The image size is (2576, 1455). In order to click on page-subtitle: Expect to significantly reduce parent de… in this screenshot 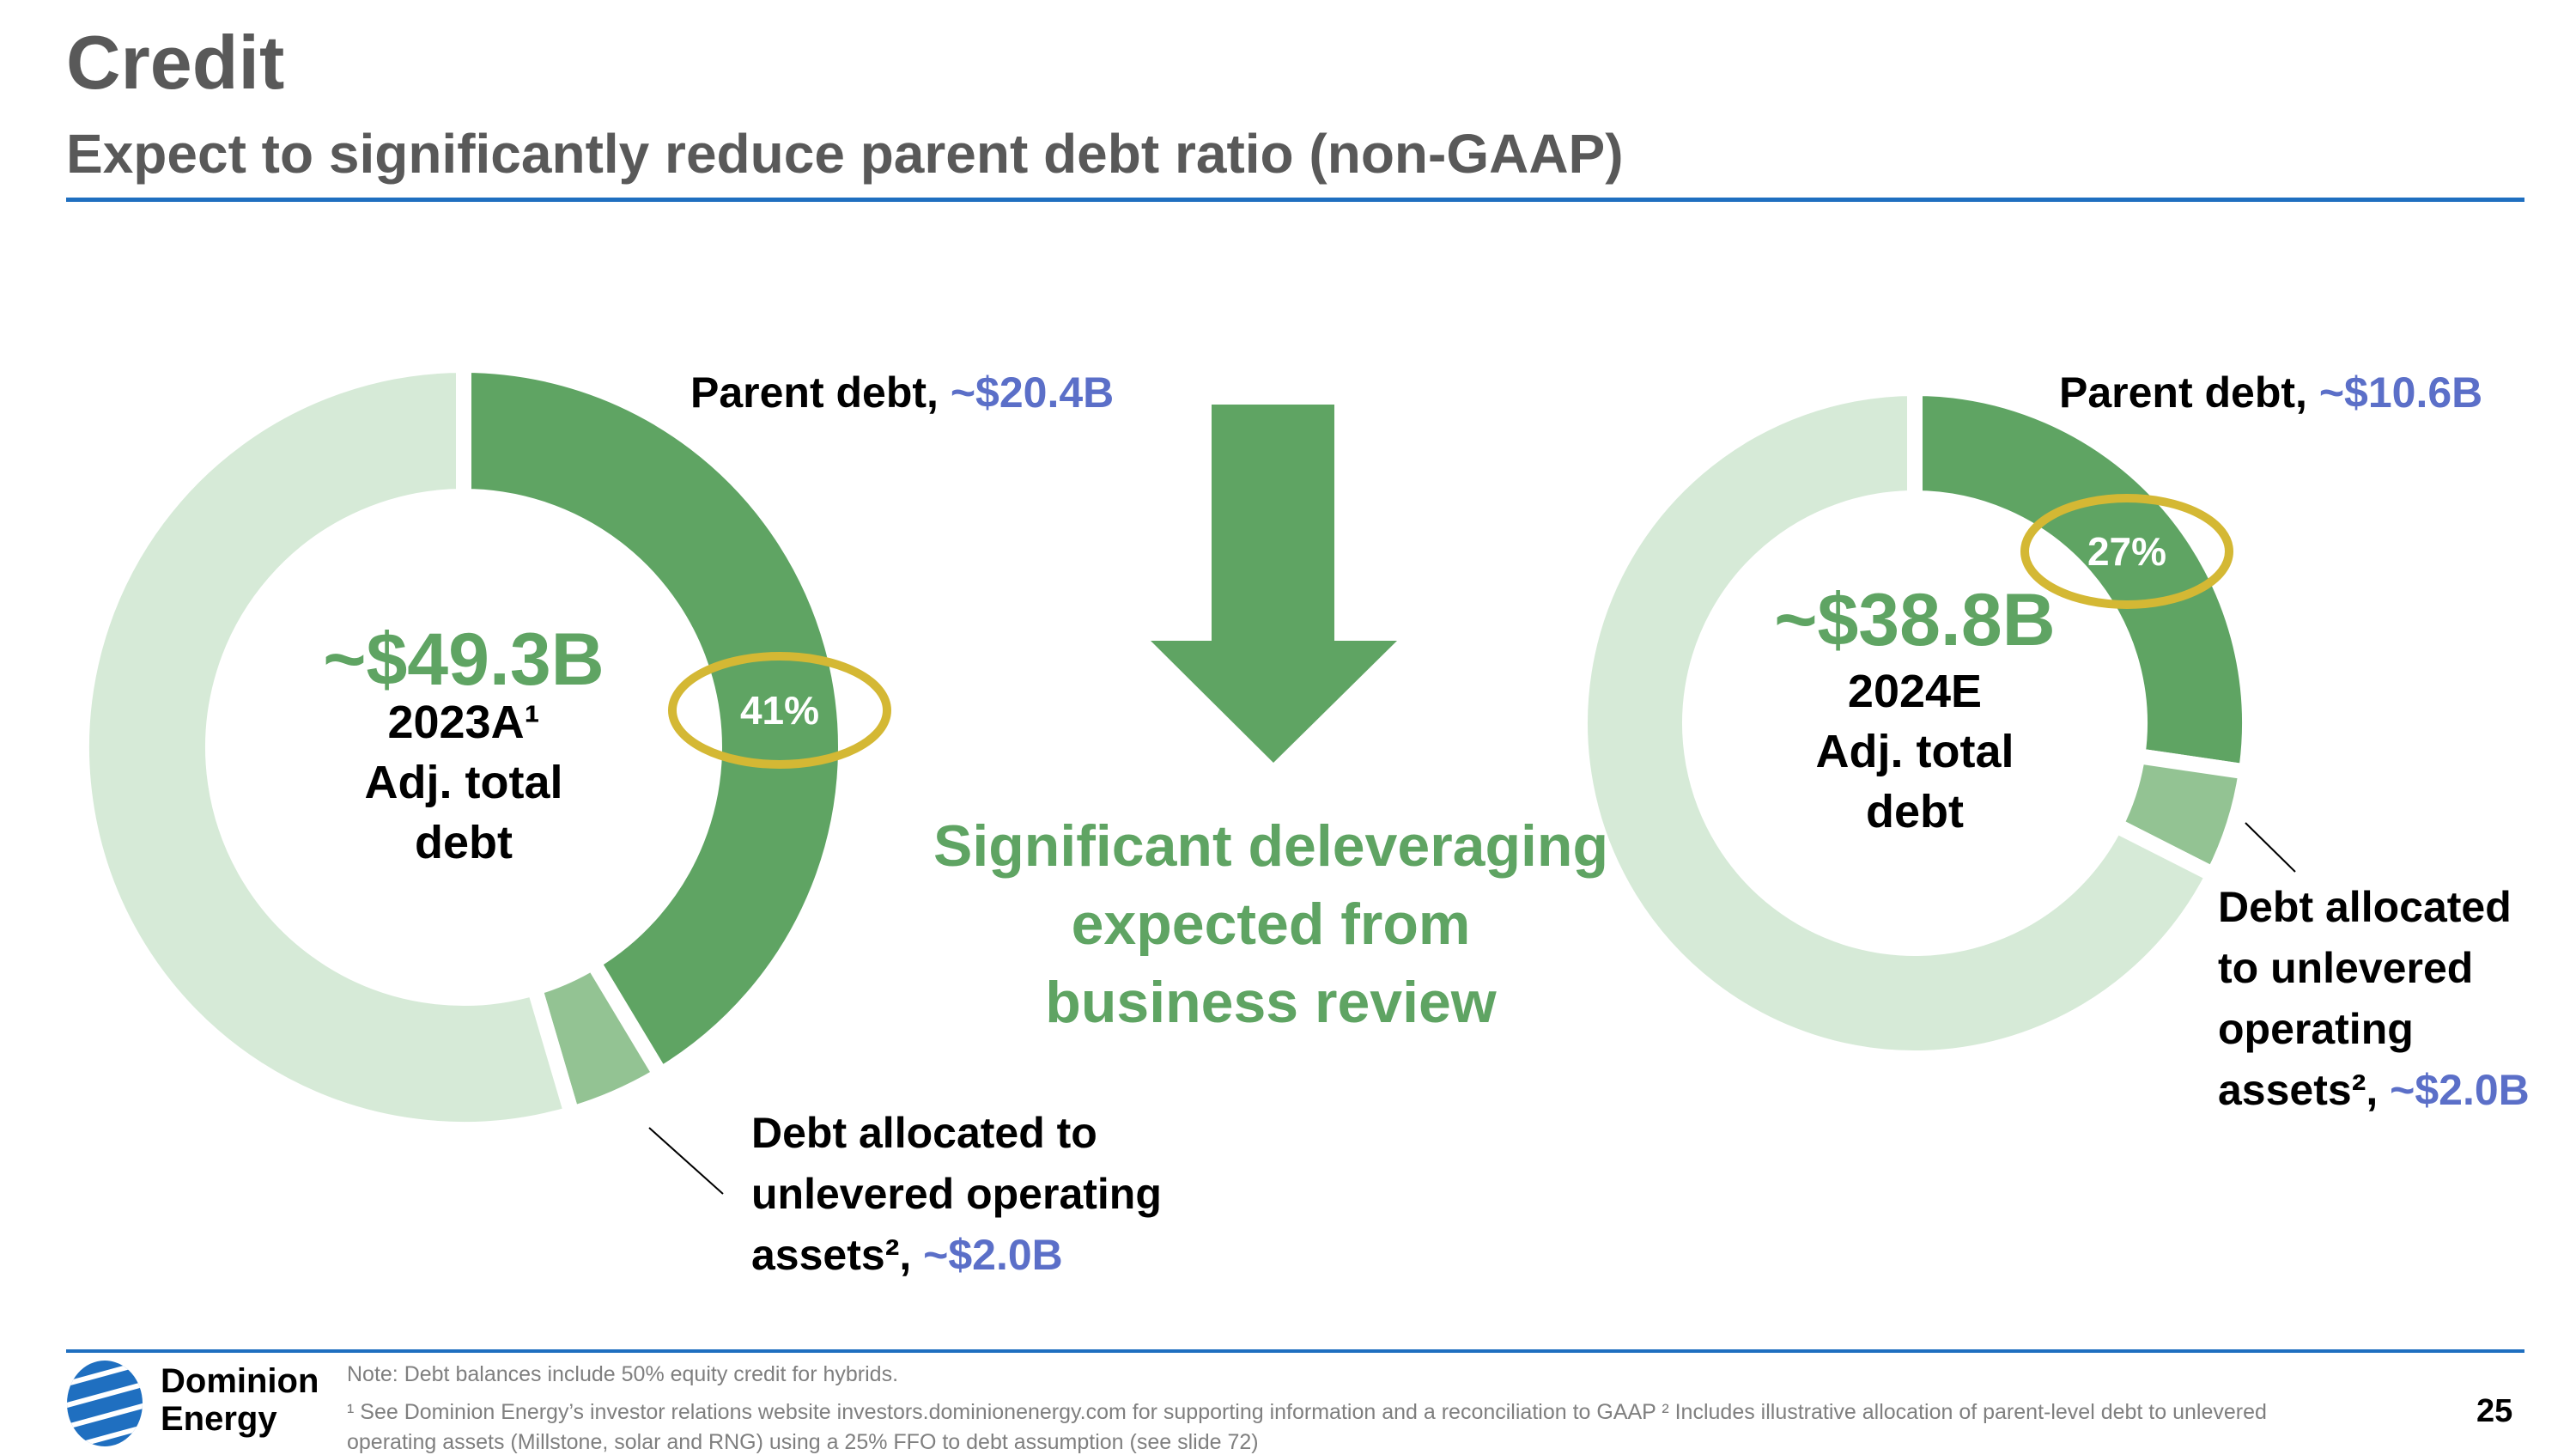, I will do `click(845, 154)`.